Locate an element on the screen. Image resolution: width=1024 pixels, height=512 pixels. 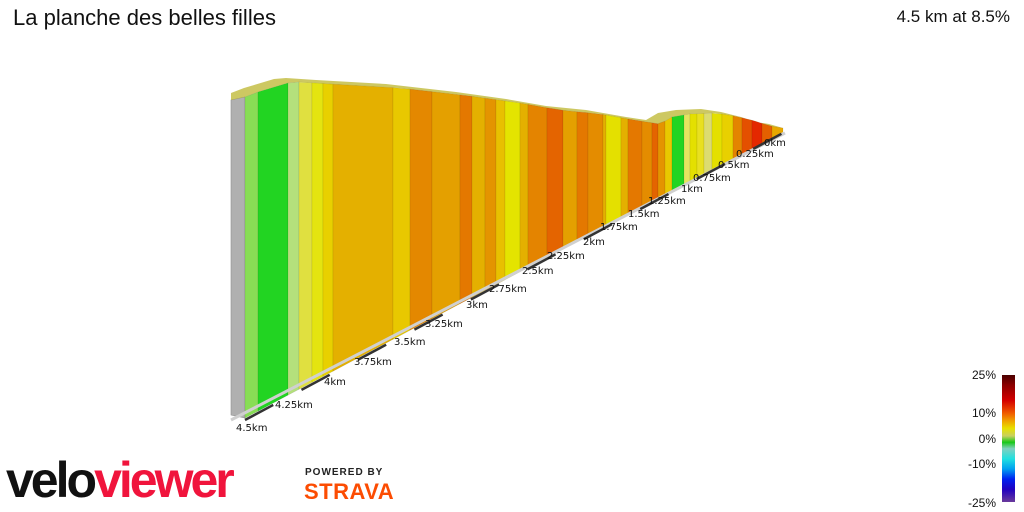
top-face-polygon is located at coordinates (507, 103).